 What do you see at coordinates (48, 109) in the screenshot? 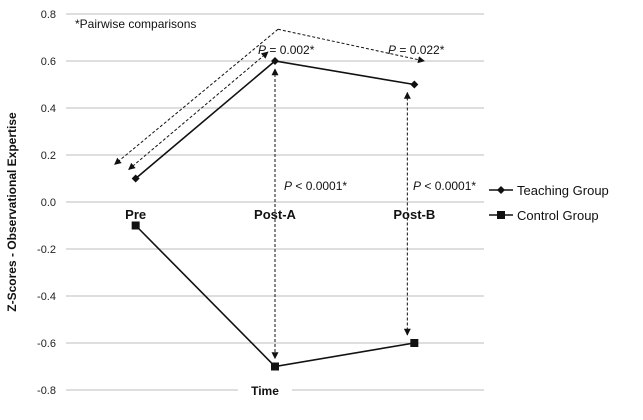
I see `y-tick-label: 0.4` at bounding box center [48, 109].